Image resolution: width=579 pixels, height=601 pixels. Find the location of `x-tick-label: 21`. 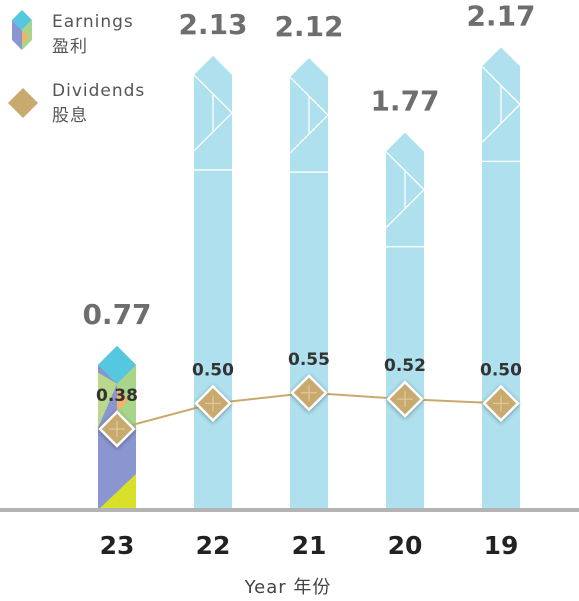

x-tick-label: 21 is located at coordinates (309, 545).